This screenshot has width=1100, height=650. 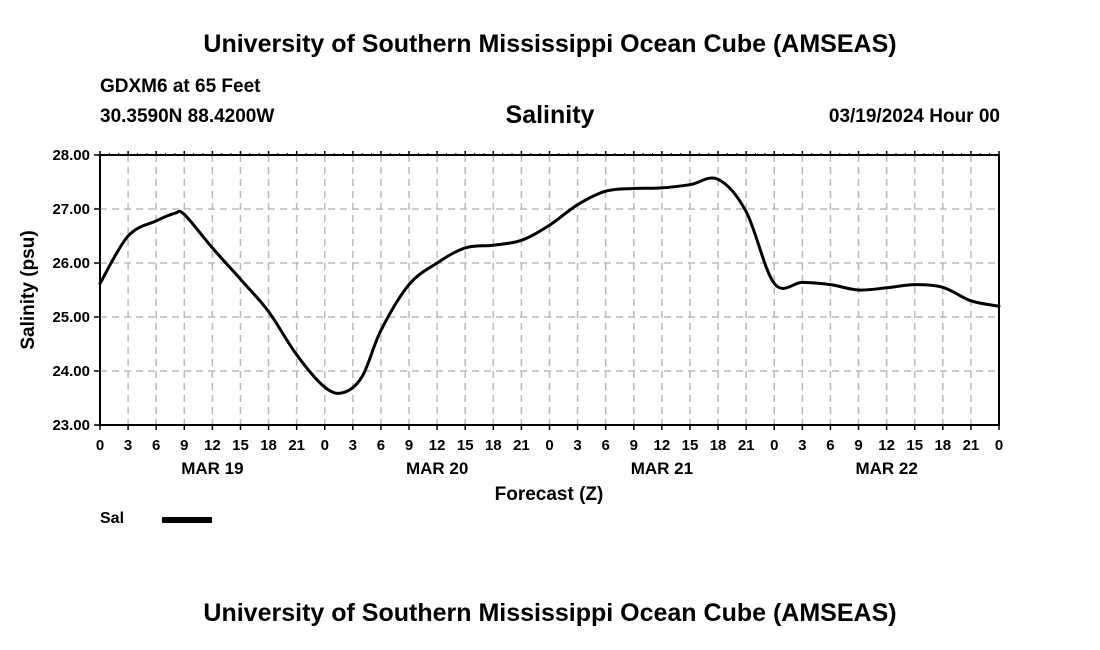 What do you see at coordinates (437, 468) in the screenshot?
I see `date-label: MAR 20` at bounding box center [437, 468].